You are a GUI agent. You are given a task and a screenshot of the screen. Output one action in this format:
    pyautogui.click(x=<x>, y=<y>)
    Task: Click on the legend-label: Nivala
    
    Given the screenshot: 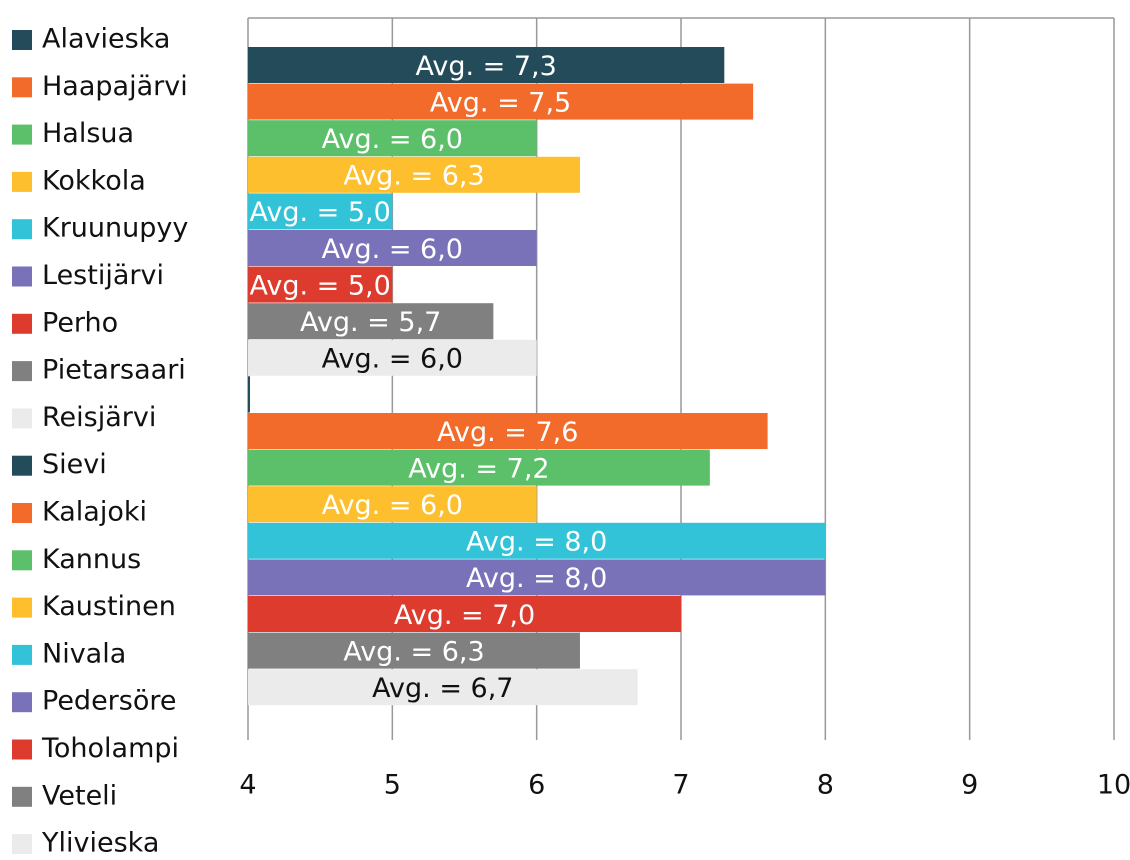 What is the action you would take?
    pyautogui.click(x=84, y=653)
    